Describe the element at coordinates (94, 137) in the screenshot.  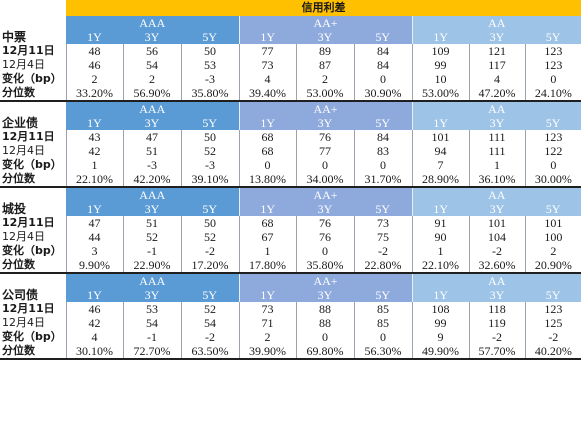
I see `value-cell-current: 43` at that location.